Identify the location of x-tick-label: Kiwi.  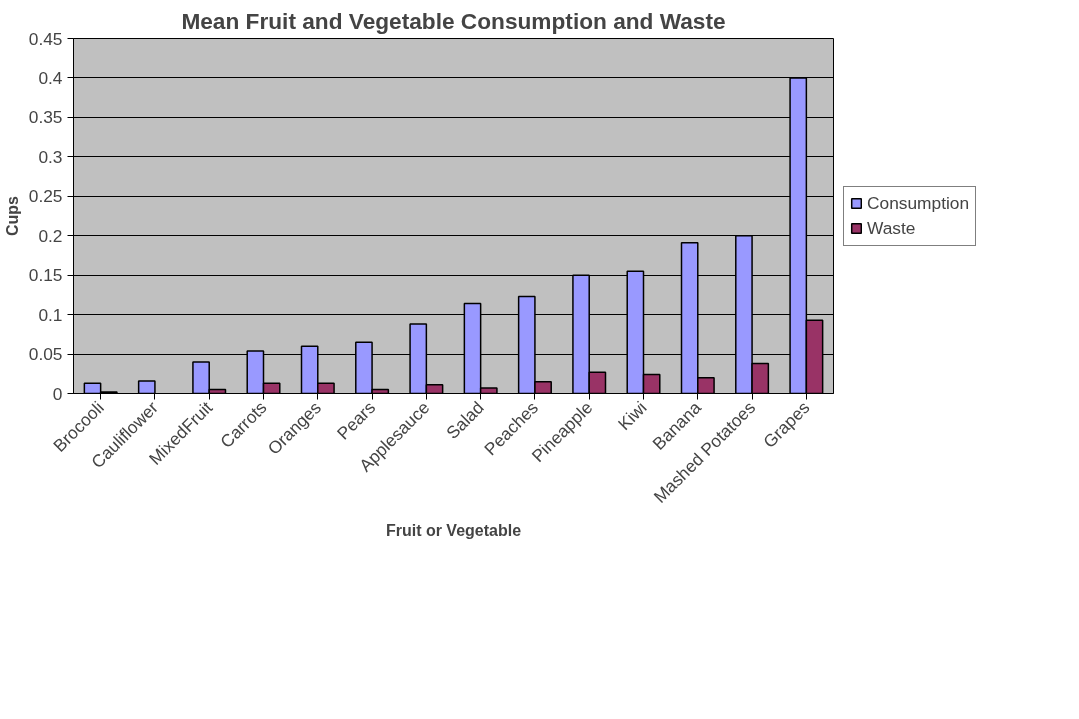
(632, 416).